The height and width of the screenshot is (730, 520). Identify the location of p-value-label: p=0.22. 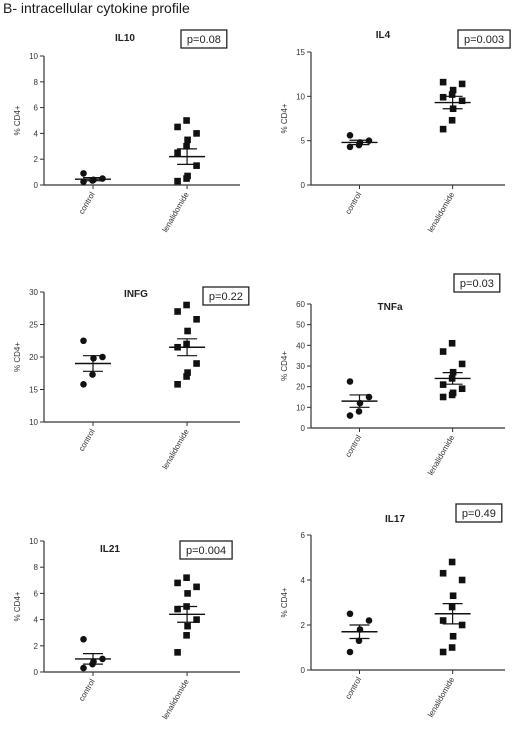
(226, 297).